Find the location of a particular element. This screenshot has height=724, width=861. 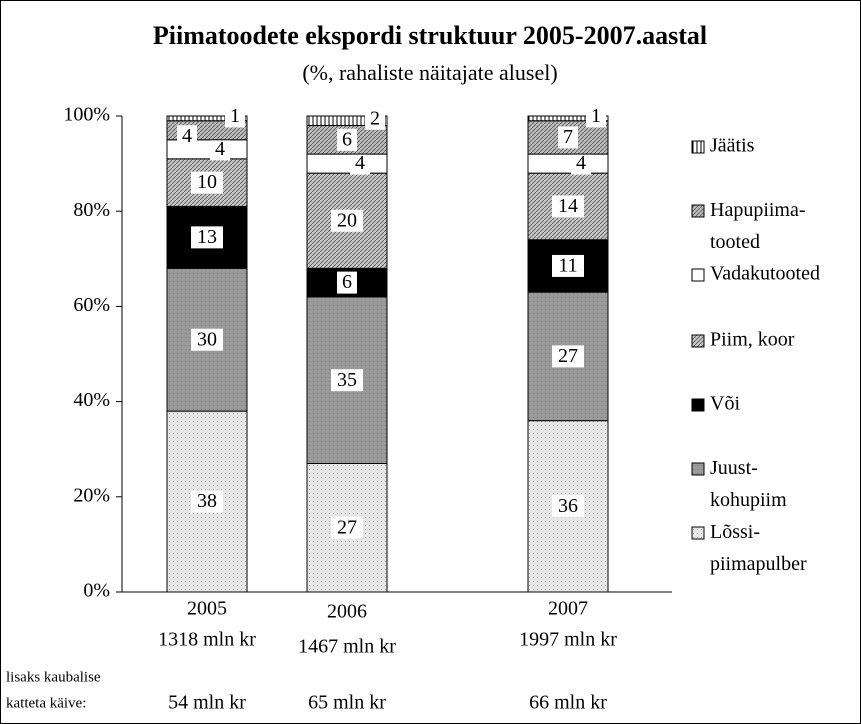

value-label: 38 is located at coordinates (207, 501).